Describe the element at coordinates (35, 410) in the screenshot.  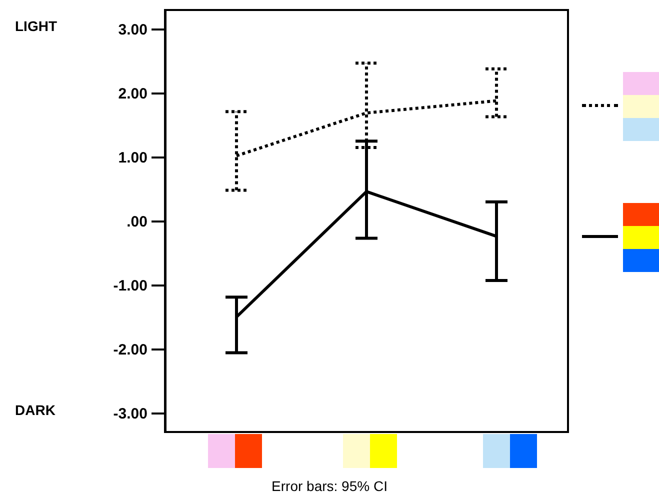
I see `text: DARK` at that location.